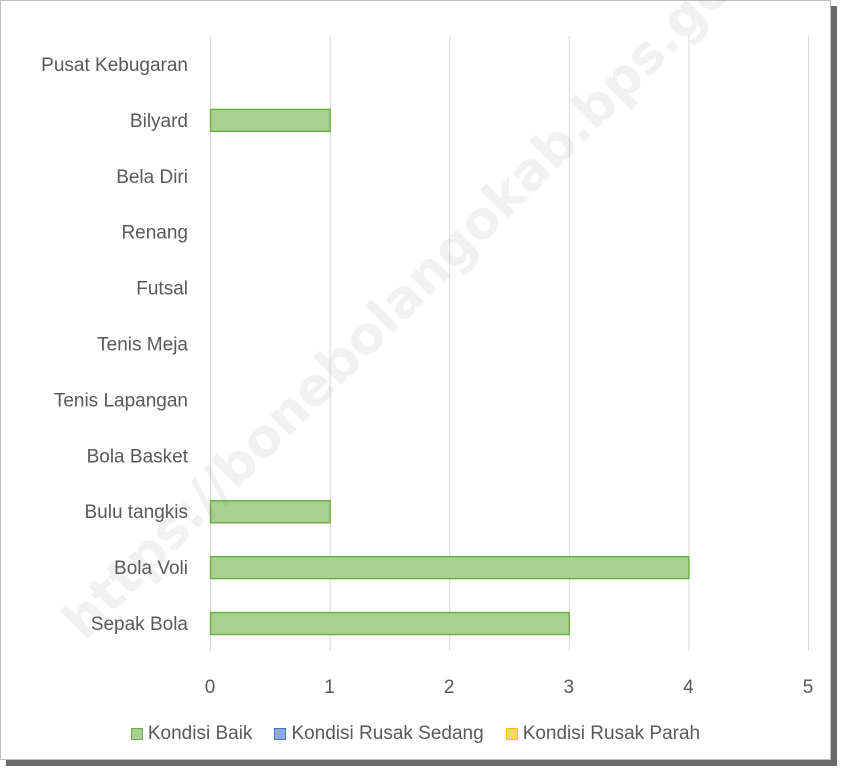  I want to click on legend-swatch-kondisi-rusak-sedang, so click(280, 734).